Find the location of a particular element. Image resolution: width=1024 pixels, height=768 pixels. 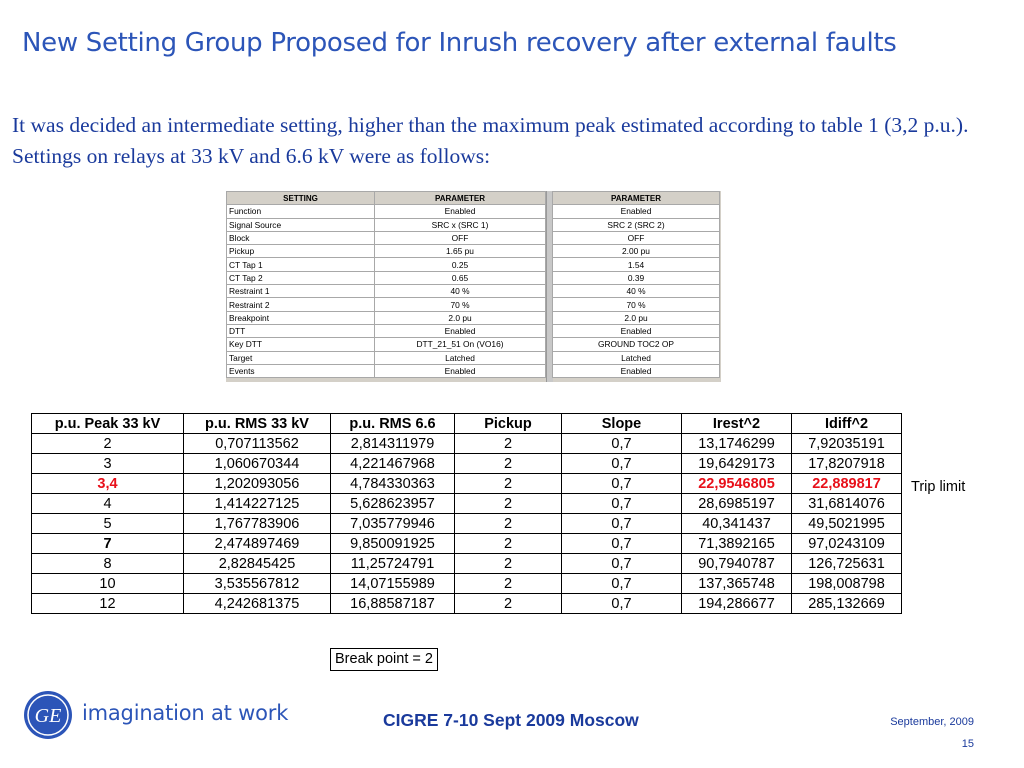

settings-row: Restraint 2 70 % is located at coordinates (386, 304).